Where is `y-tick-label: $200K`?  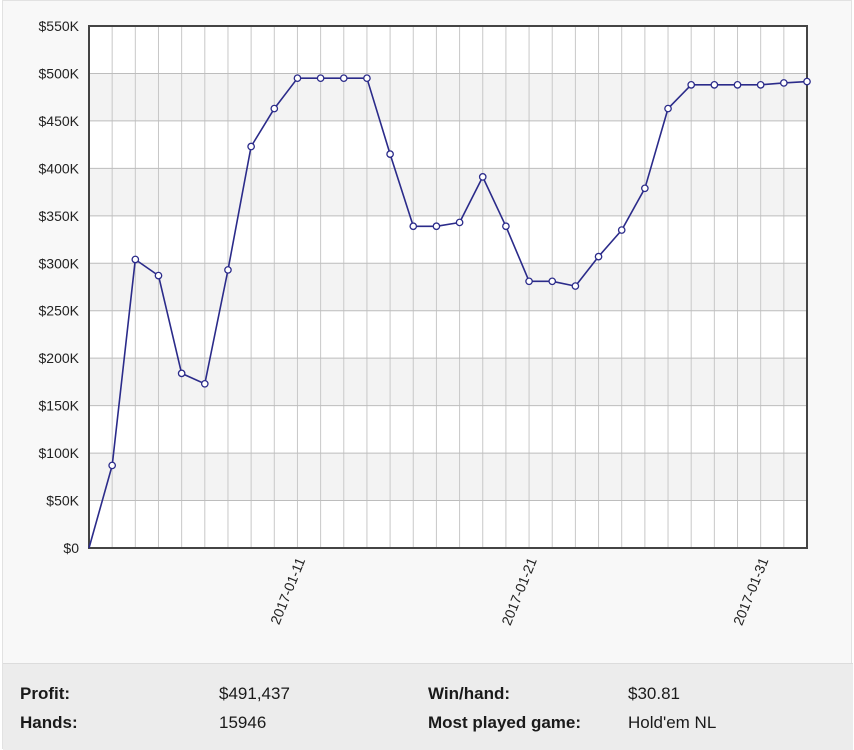 y-tick-label: $200K is located at coordinates (59, 358).